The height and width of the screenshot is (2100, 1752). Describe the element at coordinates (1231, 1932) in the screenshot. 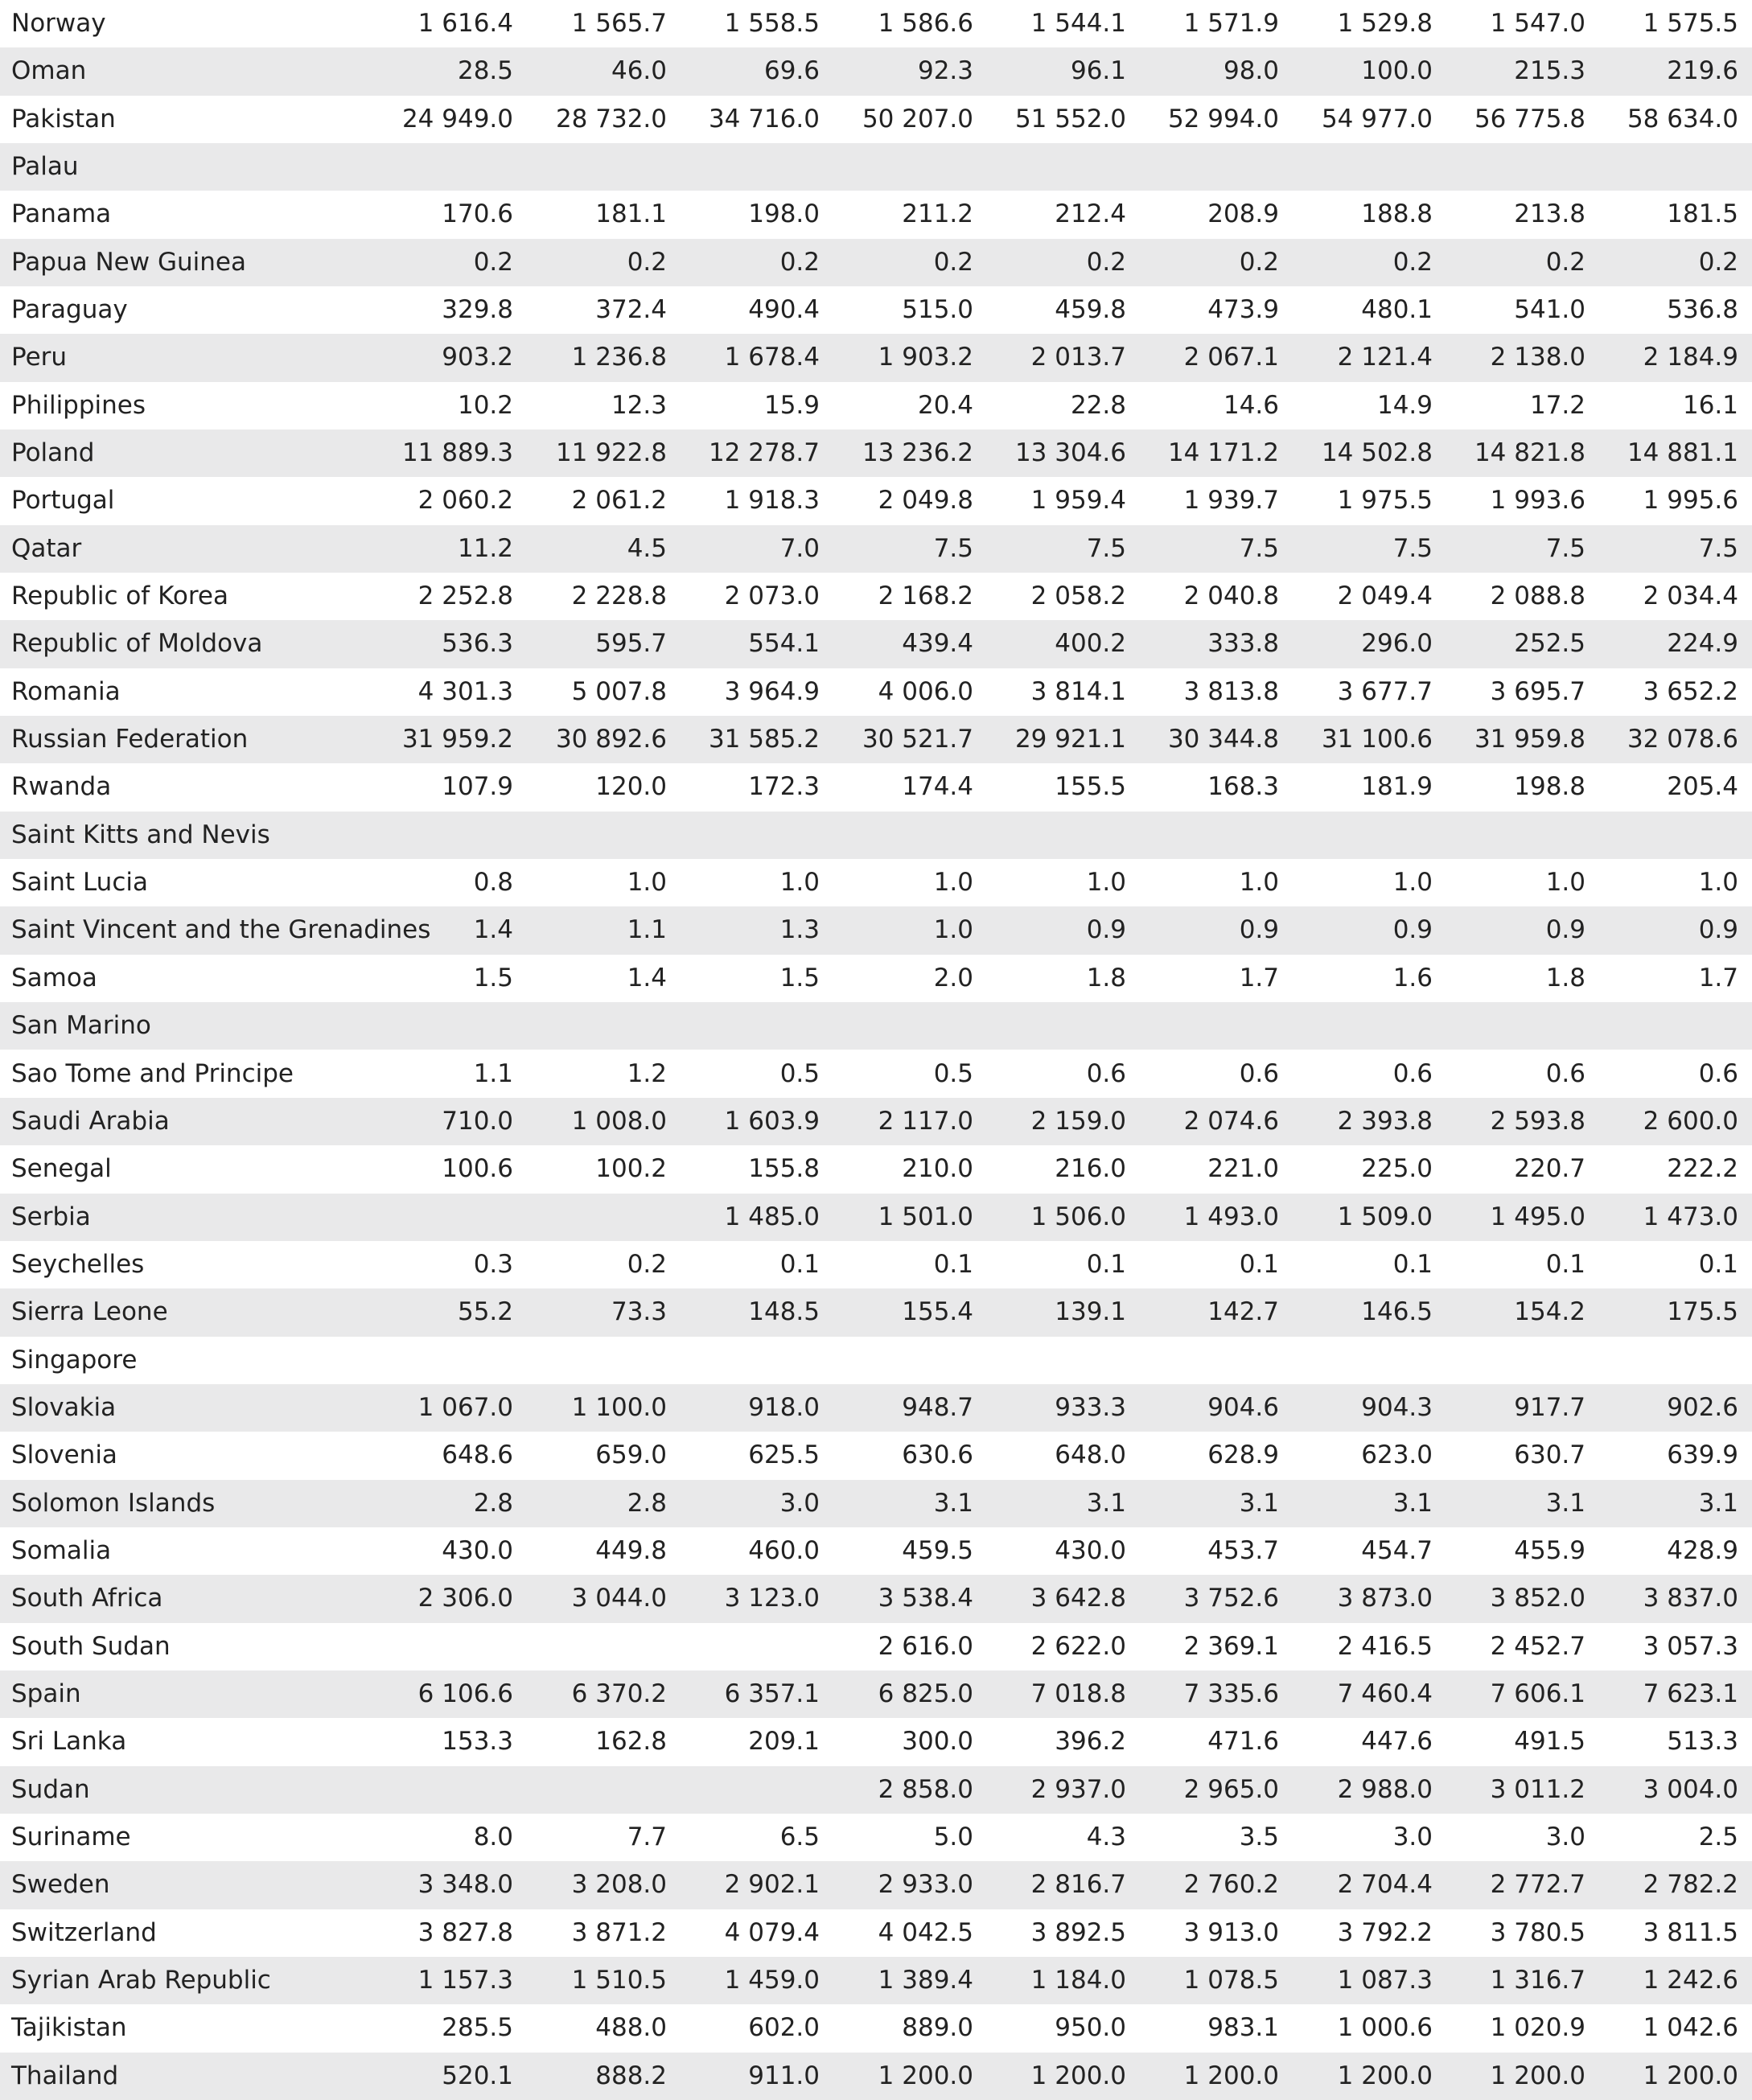

I see `value-cell: 3 913.0` at that location.